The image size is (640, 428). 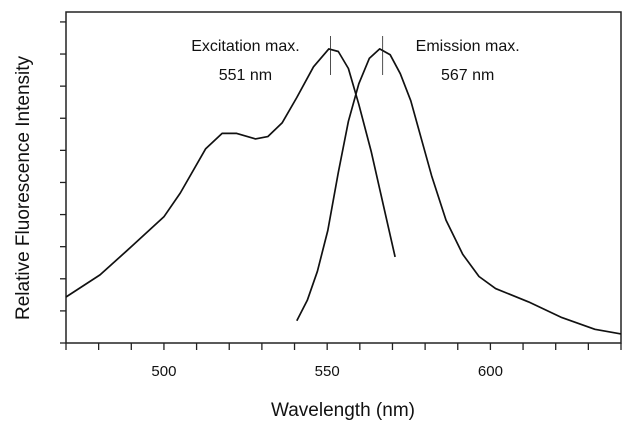 What do you see at coordinates (163, 371) in the screenshot?
I see `x-tick-label: 500` at bounding box center [163, 371].